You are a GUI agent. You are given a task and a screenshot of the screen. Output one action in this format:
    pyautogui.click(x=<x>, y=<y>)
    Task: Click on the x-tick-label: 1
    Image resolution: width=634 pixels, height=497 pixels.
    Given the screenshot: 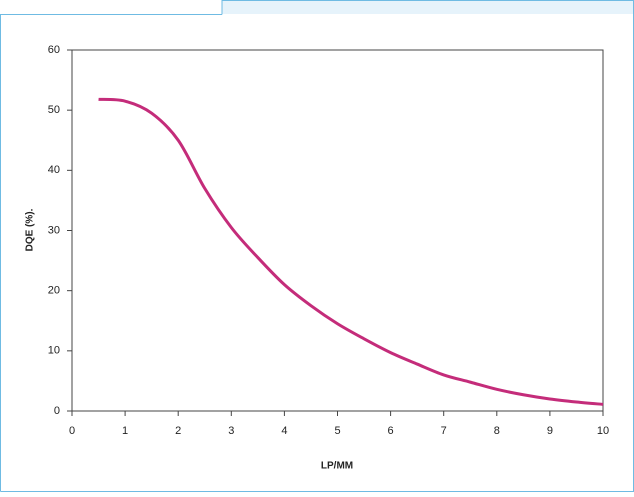 What is the action you would take?
    pyautogui.click(x=125, y=431)
    